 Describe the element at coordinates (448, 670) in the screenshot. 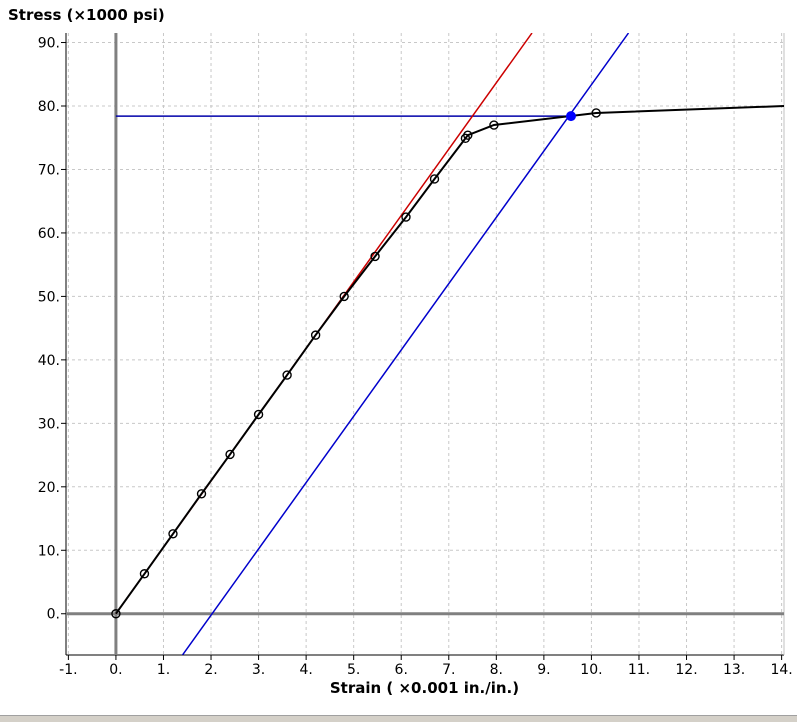

I see `x-tick-label: 7.` at that location.